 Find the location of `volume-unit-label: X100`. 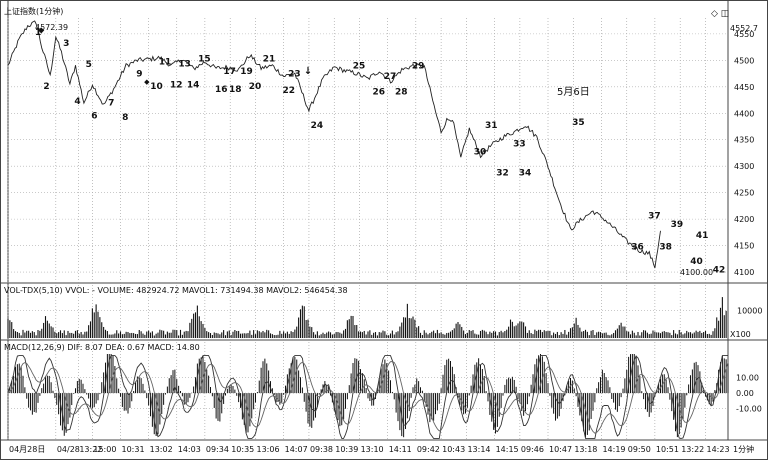

volume-unit-label: X100 is located at coordinates (740, 334).